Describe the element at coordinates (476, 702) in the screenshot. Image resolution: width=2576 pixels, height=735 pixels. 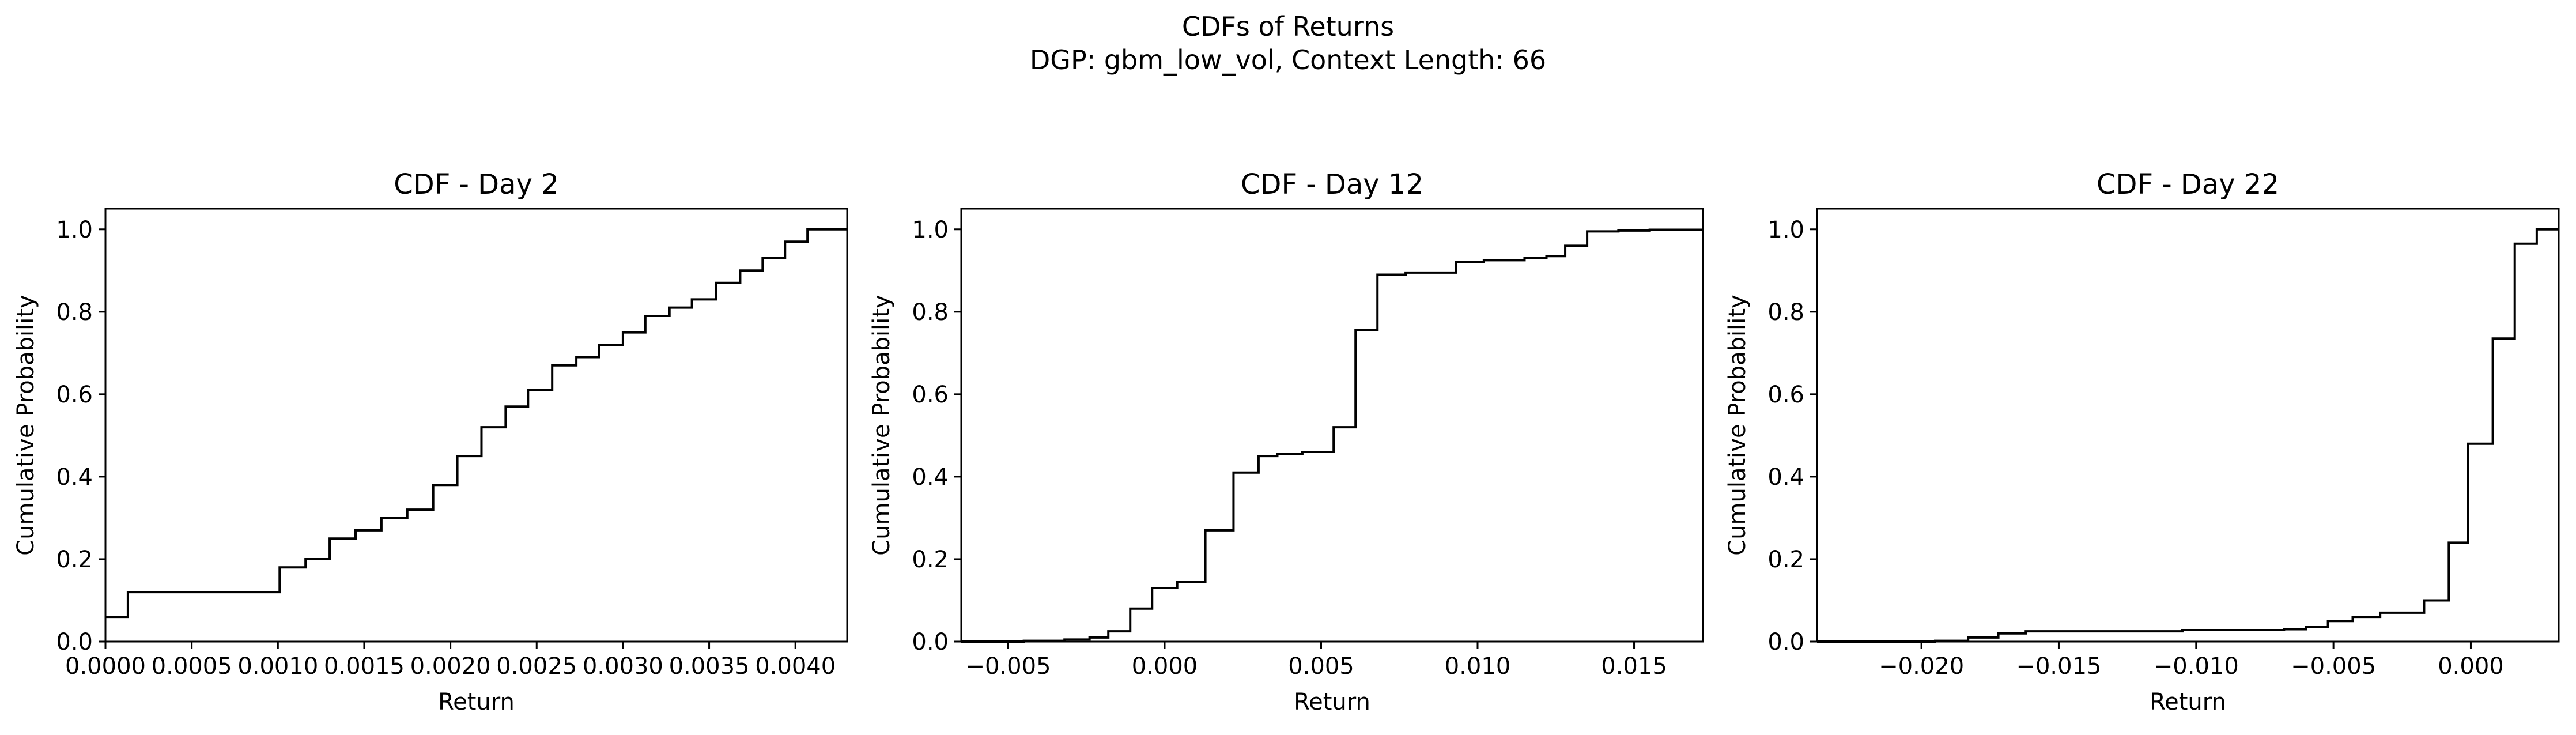
I see `x-axis-label-1: Return` at that location.